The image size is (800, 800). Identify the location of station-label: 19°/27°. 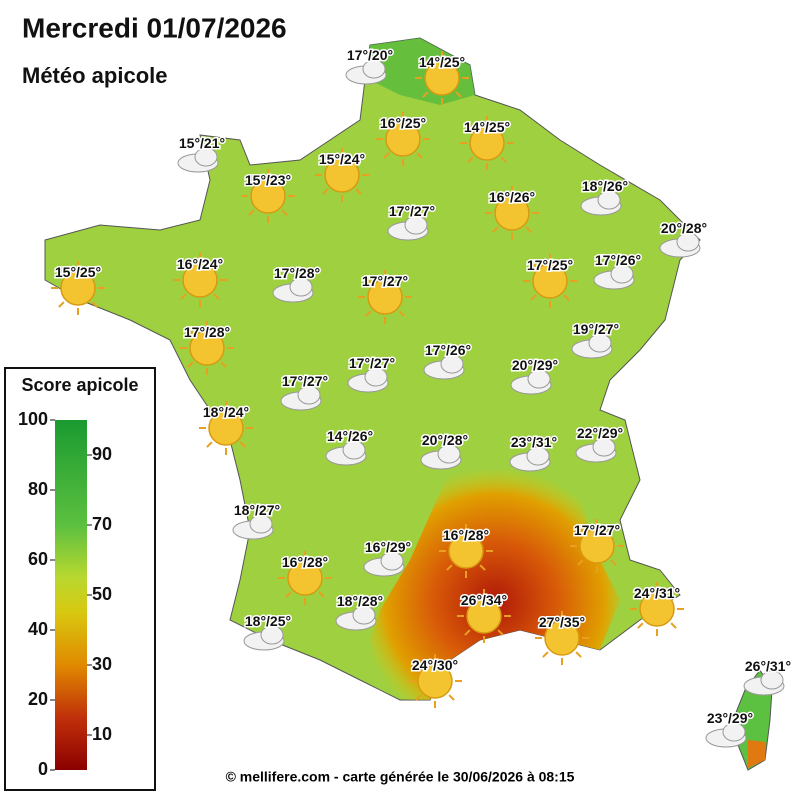
(596, 329).